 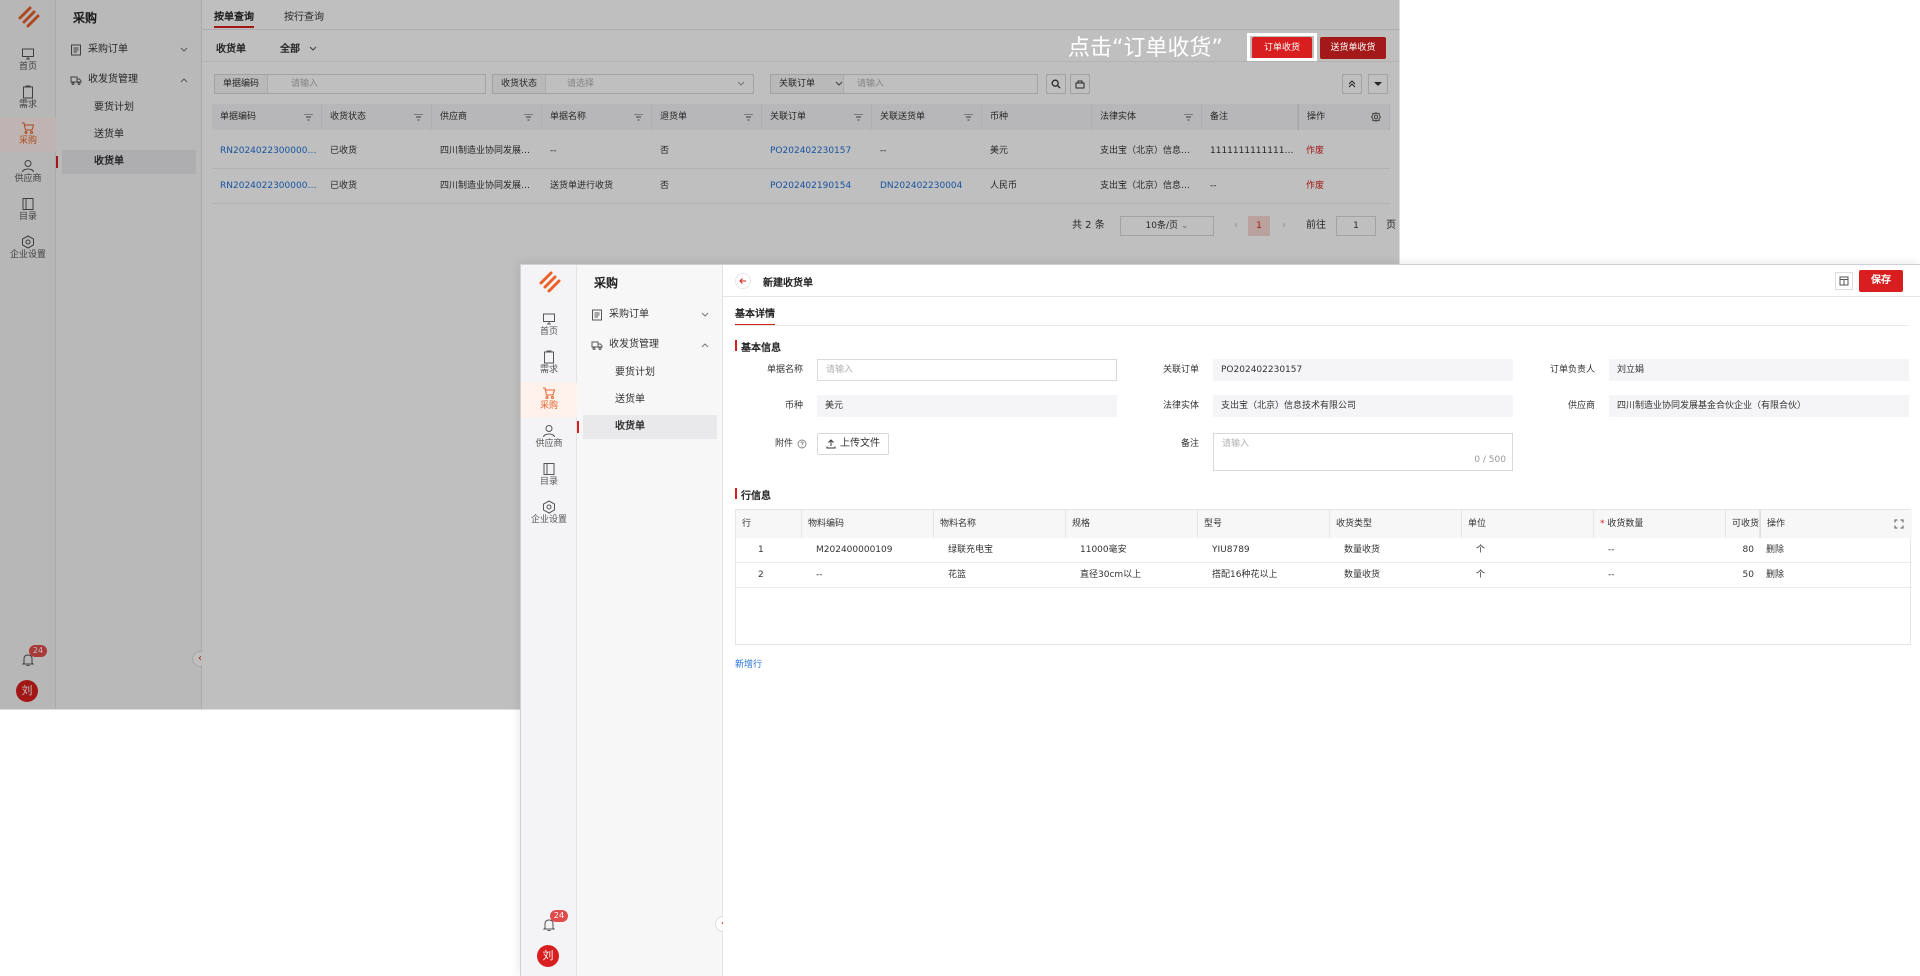 I want to click on clear-icon, so click(x=1080, y=84).